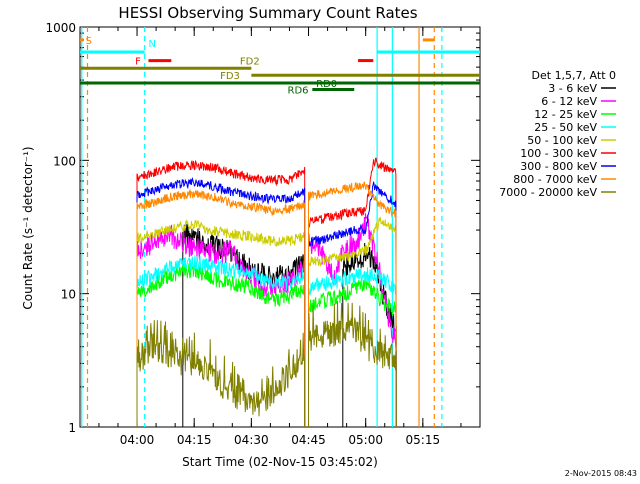  I want to click on legend-label-6-12-kev: 6 - 12 keV, so click(569, 101).